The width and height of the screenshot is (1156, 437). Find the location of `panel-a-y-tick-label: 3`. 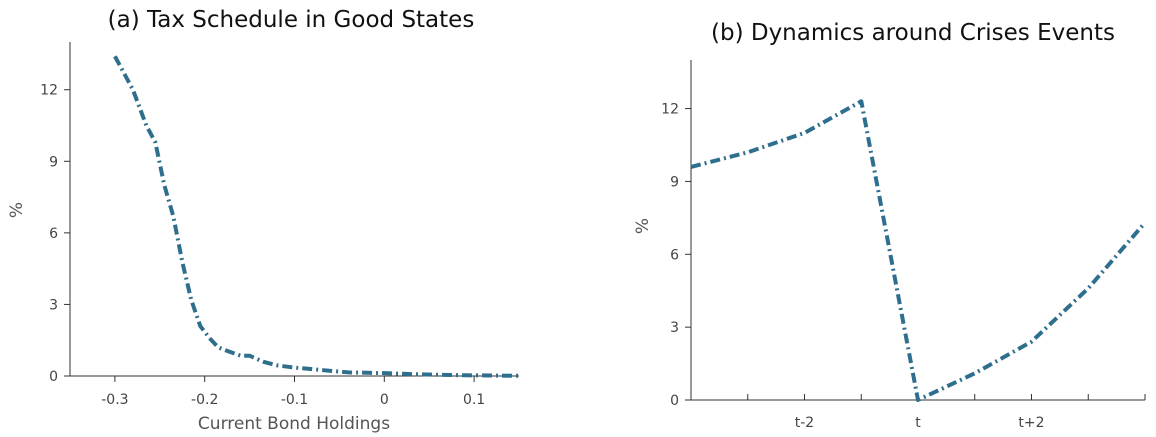

panel-a-y-tick-label: 3 is located at coordinates (53, 305).